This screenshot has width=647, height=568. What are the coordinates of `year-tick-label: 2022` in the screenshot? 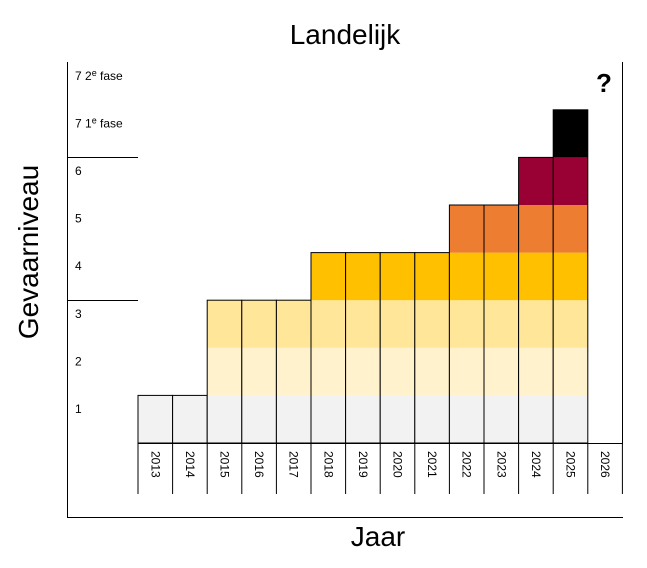 It's located at (467, 464).